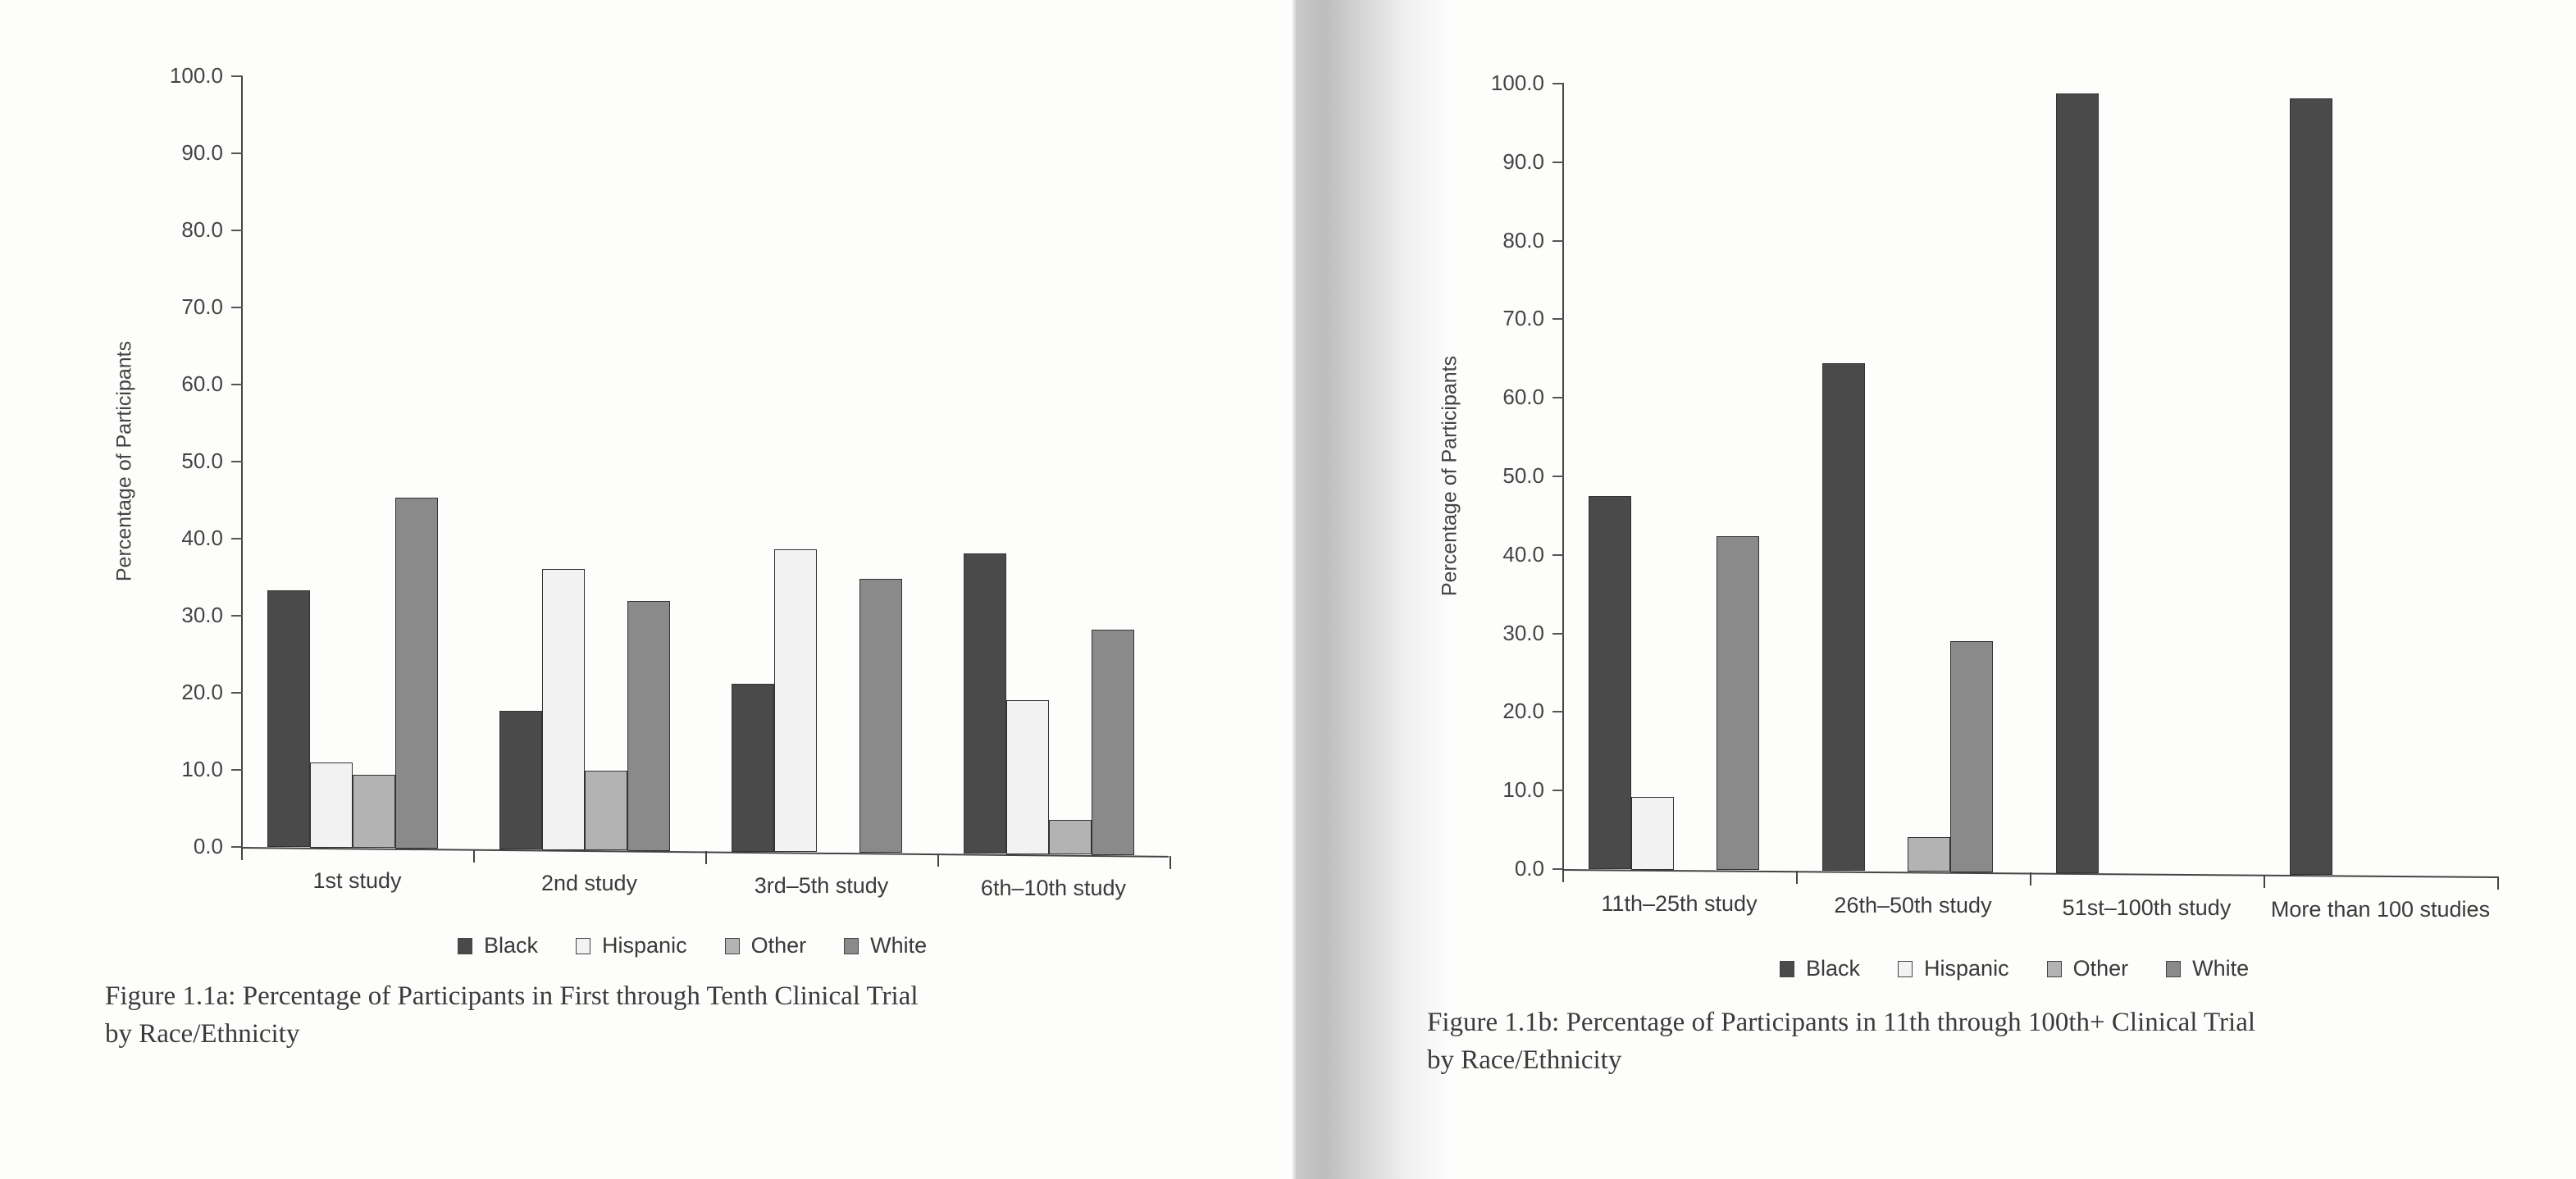 The image size is (2576, 1179). What do you see at coordinates (1053, 887) in the screenshot?
I see `x-category-label: 6th–10th study` at bounding box center [1053, 887].